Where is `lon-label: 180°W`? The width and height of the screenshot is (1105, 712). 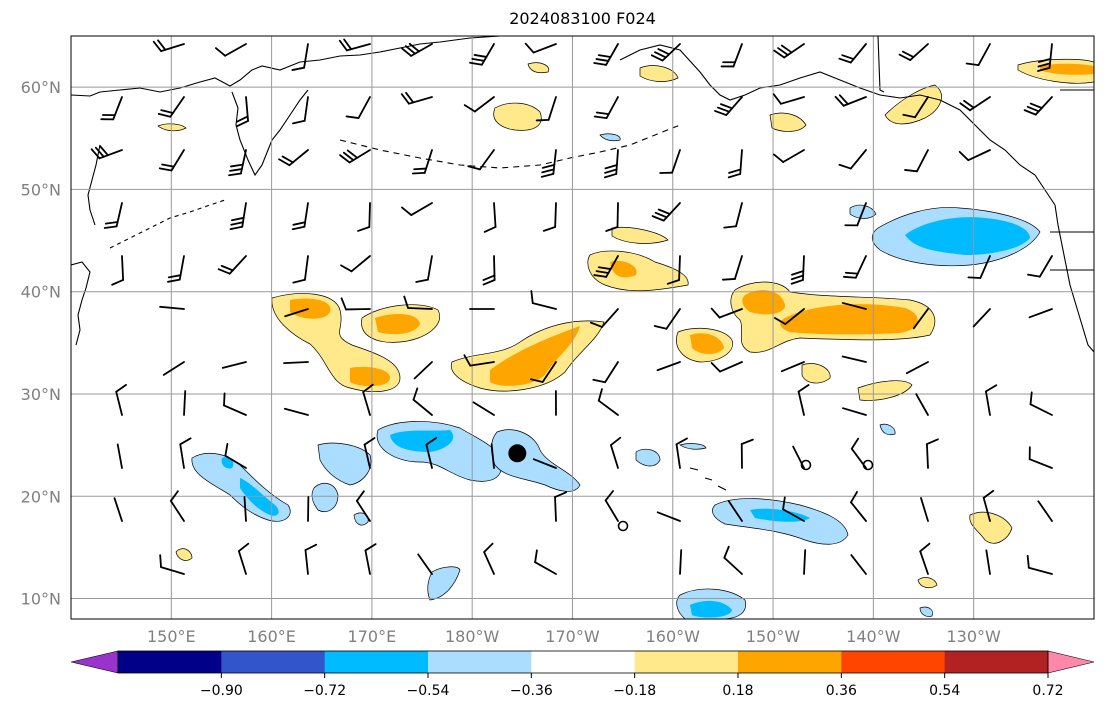 lon-label: 180°W is located at coordinates (472, 636).